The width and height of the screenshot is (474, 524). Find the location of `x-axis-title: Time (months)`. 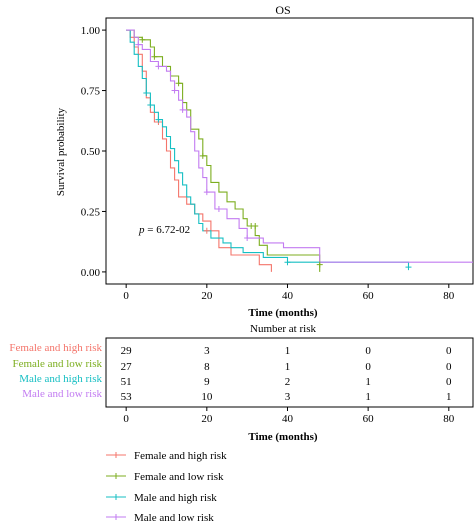

x-axis-title: Time (months) is located at coordinates (282, 313).